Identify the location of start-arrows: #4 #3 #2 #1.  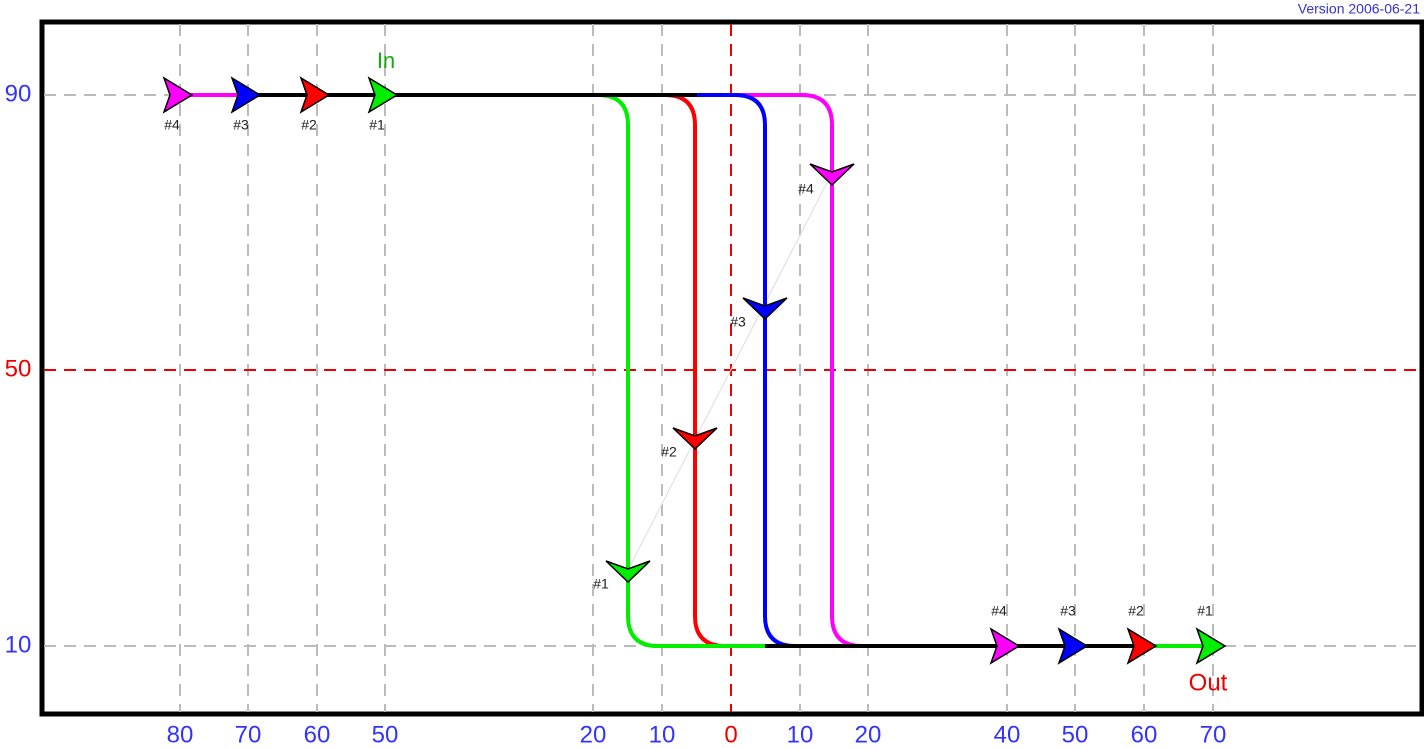
(280, 104).